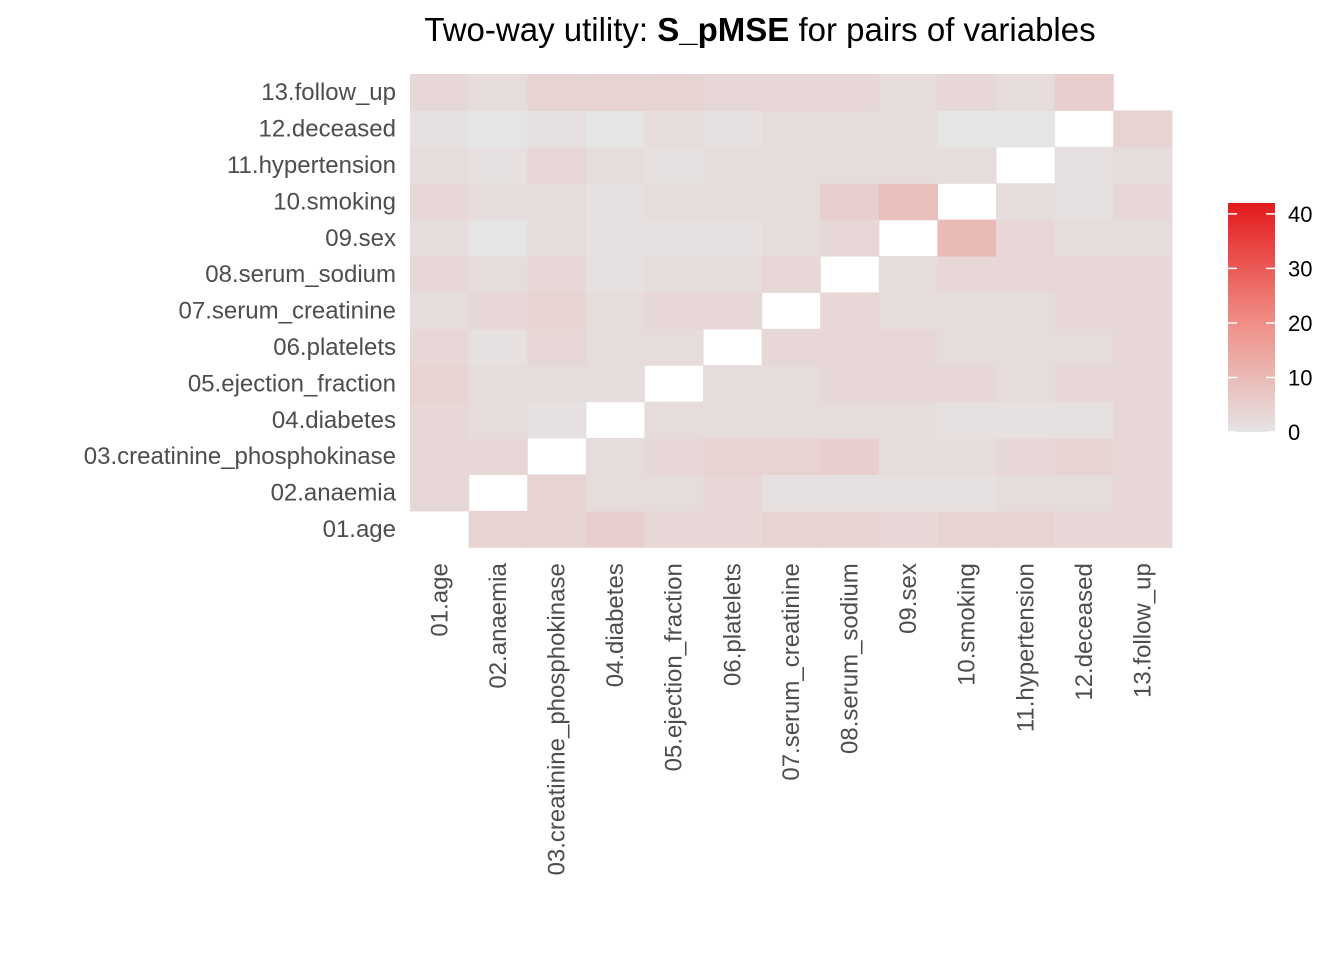 The width and height of the screenshot is (1344, 960). I want to click on x-tick-label: 12.deceased, so click(1084, 631).